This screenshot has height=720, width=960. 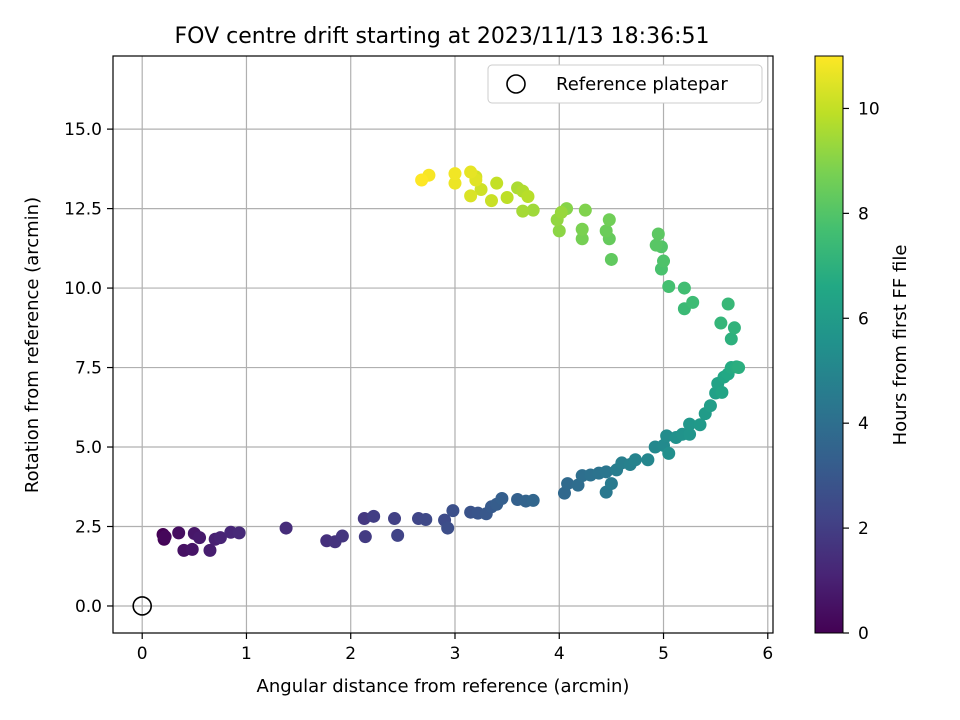 I want to click on x-tick-label: 3, so click(x=455, y=654).